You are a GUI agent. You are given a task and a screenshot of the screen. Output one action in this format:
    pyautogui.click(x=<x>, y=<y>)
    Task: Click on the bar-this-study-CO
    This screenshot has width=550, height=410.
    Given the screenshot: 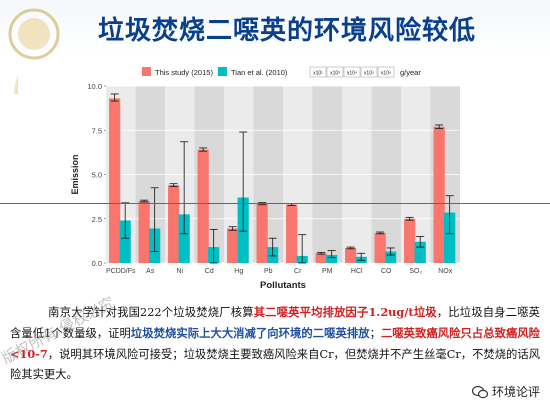 What is the action you would take?
    pyautogui.click(x=380, y=247)
    